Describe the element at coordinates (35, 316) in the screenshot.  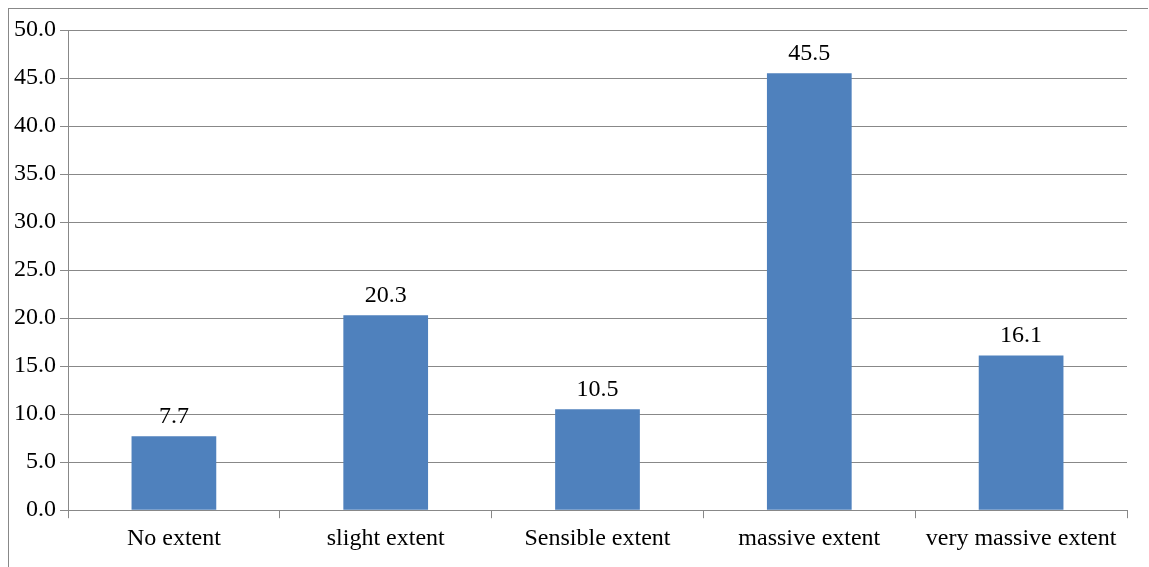
I see `y-tick-label: 20.0` at that location.